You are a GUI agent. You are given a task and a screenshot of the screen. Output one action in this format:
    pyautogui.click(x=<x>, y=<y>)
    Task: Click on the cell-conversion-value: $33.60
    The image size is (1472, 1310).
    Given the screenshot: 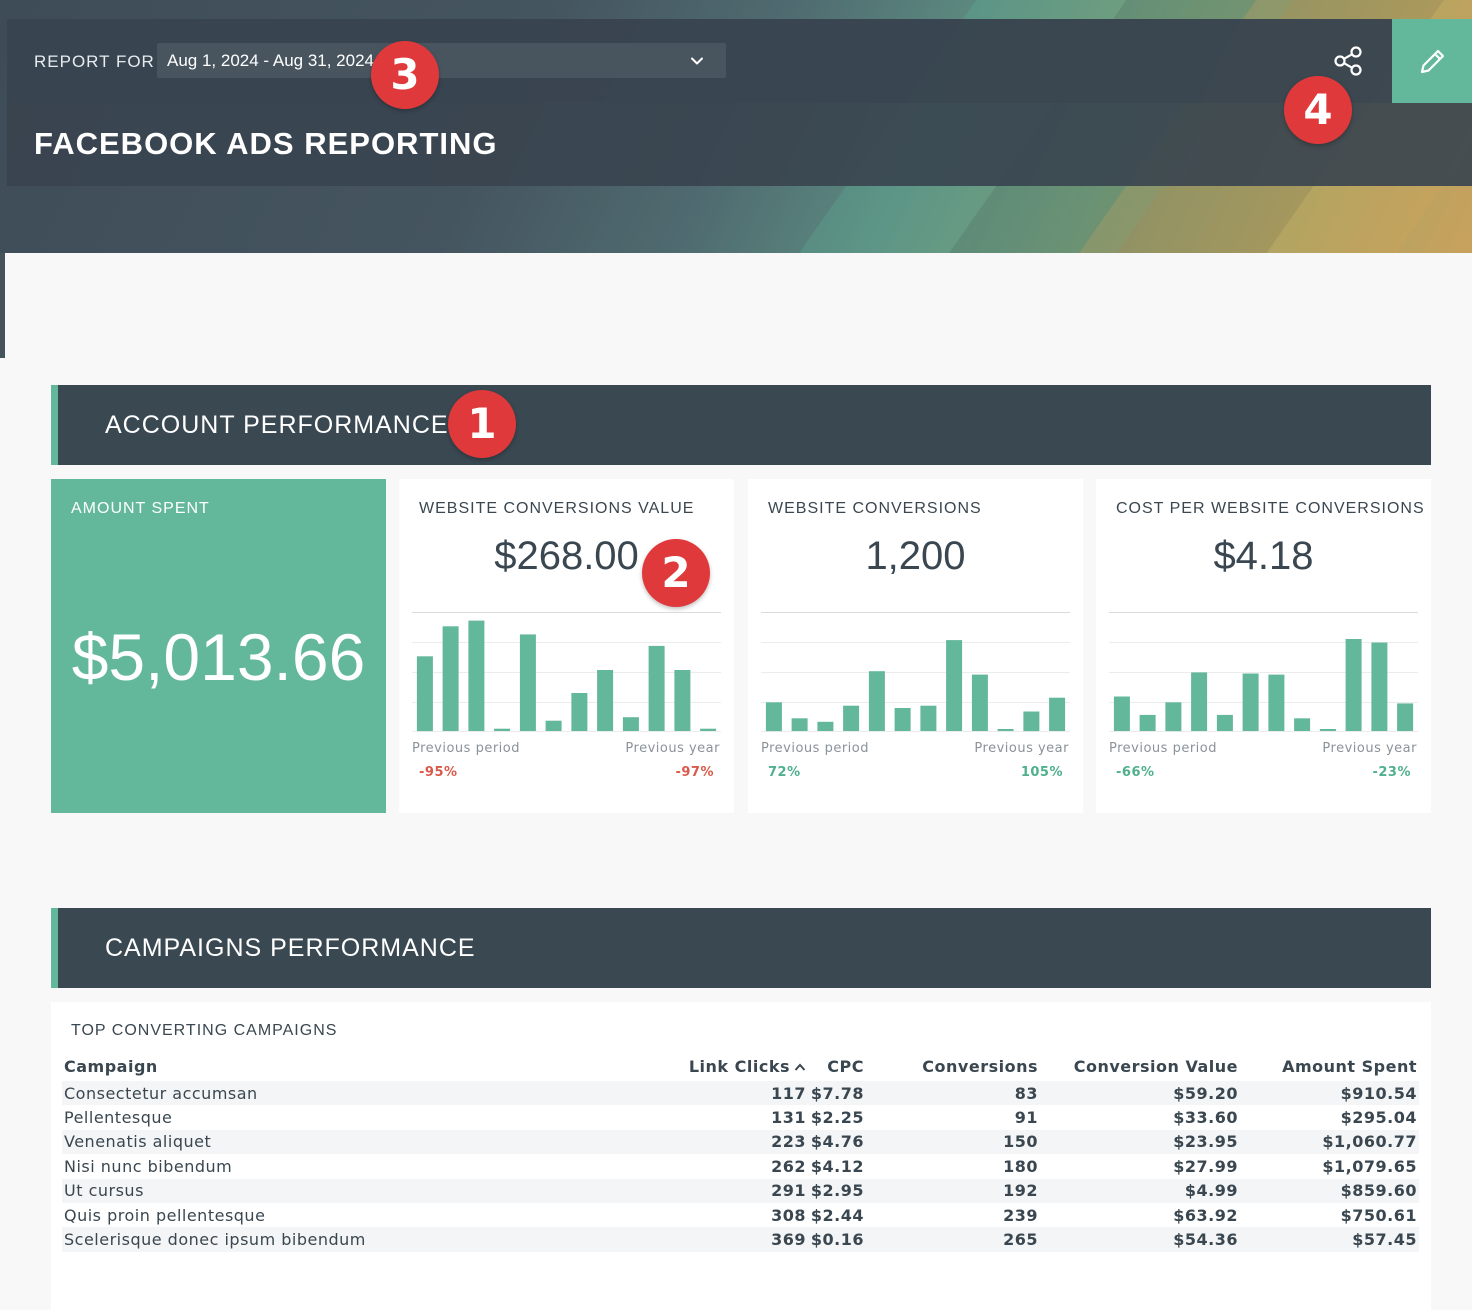 What is the action you would take?
    pyautogui.click(x=1205, y=1118)
    